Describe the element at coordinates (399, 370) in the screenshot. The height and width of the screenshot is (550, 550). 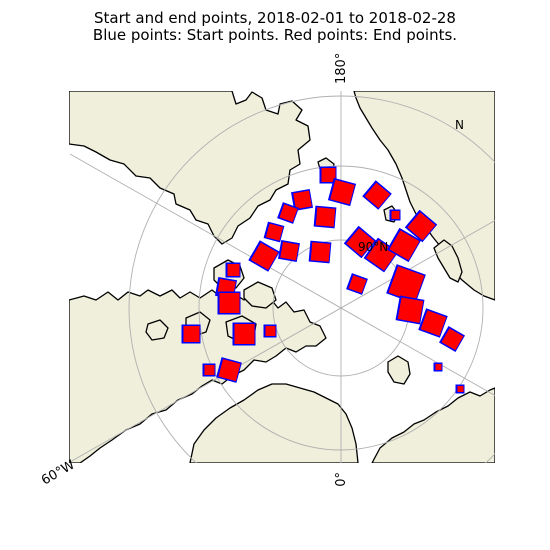
I see `svalbard-island` at that location.